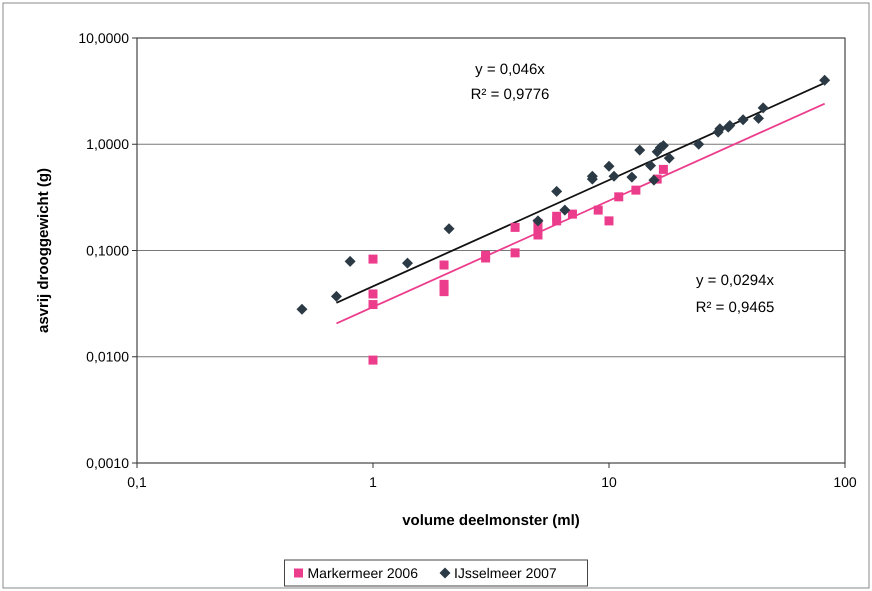 This screenshot has height=591, width=872. What do you see at coordinates (845, 482) in the screenshot?
I see `x-tick-label: 100` at bounding box center [845, 482].